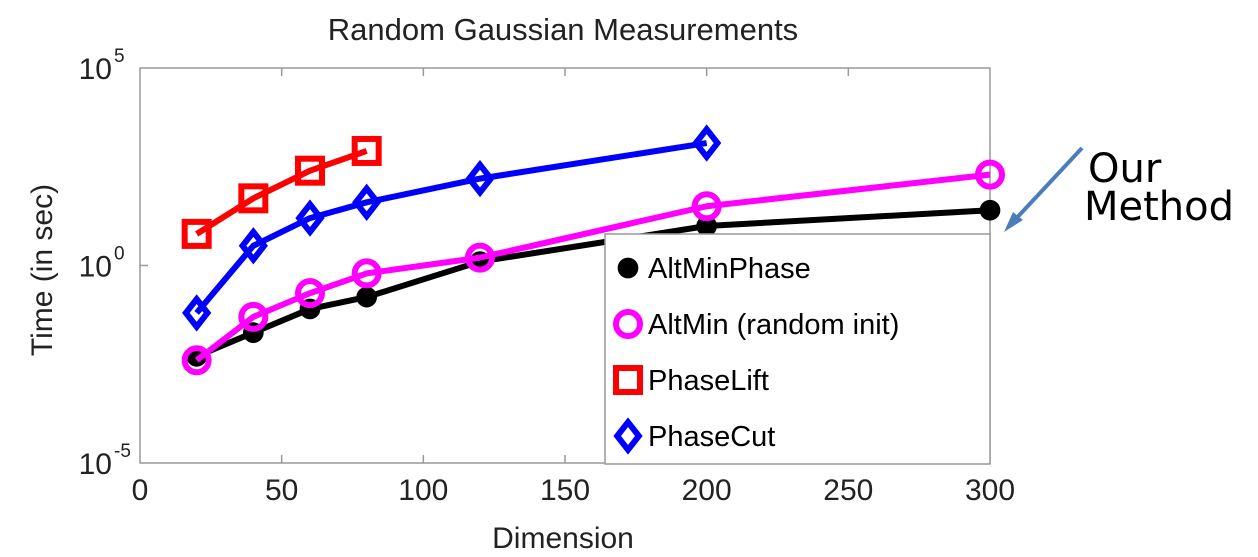  I want to click on legend-item: AltMinPhase, so click(714, 269).